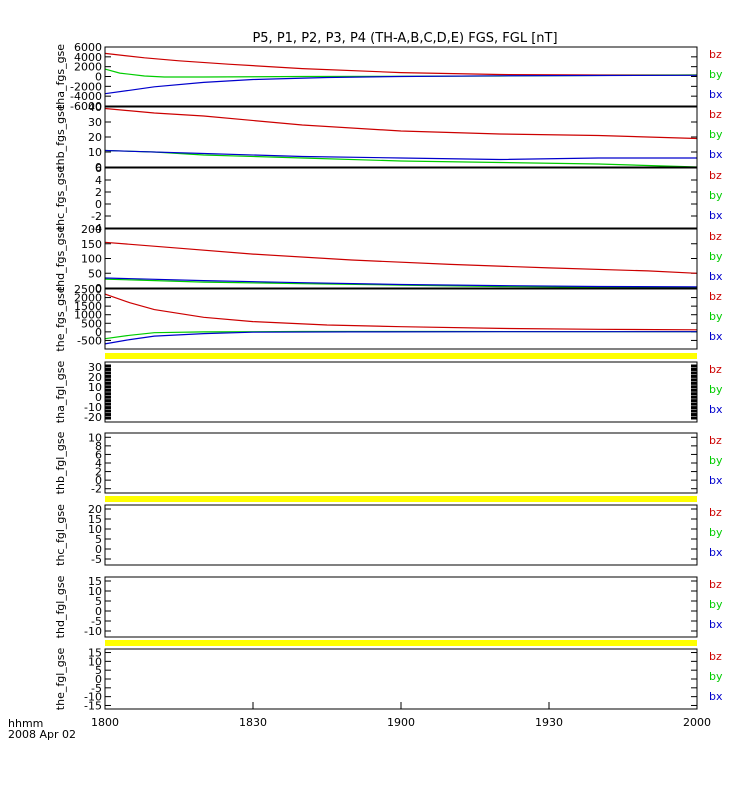  I want to click on y-tick-label: 2000, so click(88, 298).